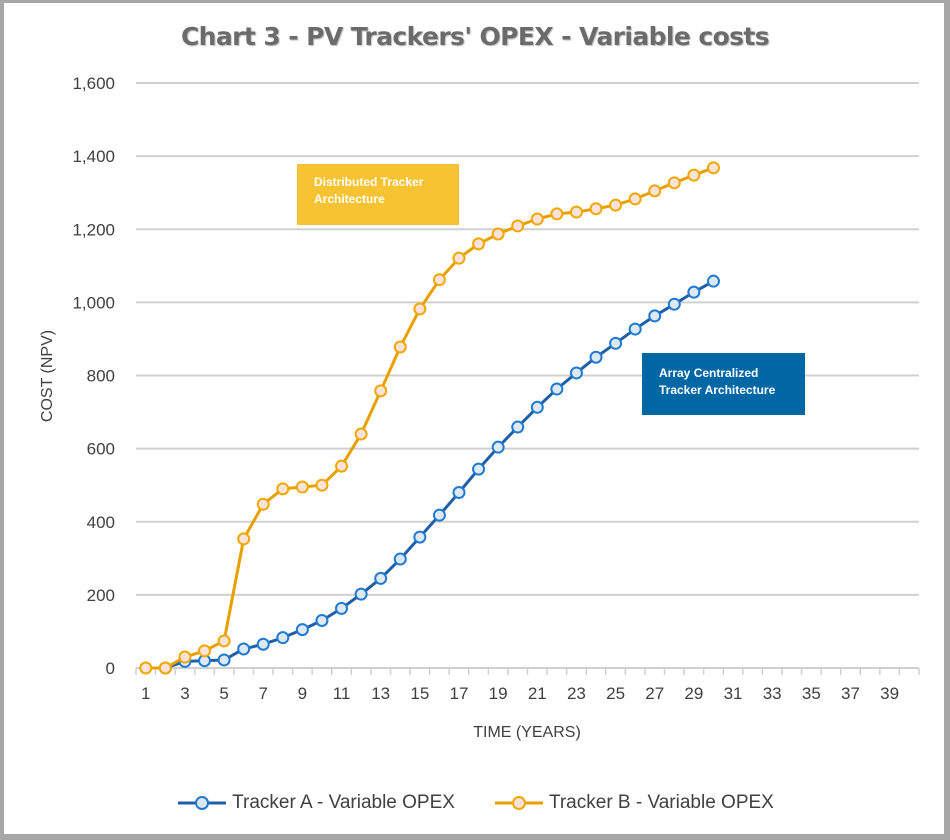 Image resolution: width=950 pixels, height=840 pixels. Describe the element at coordinates (693, 693) in the screenshot. I see `x-tick-label: 29` at that location.